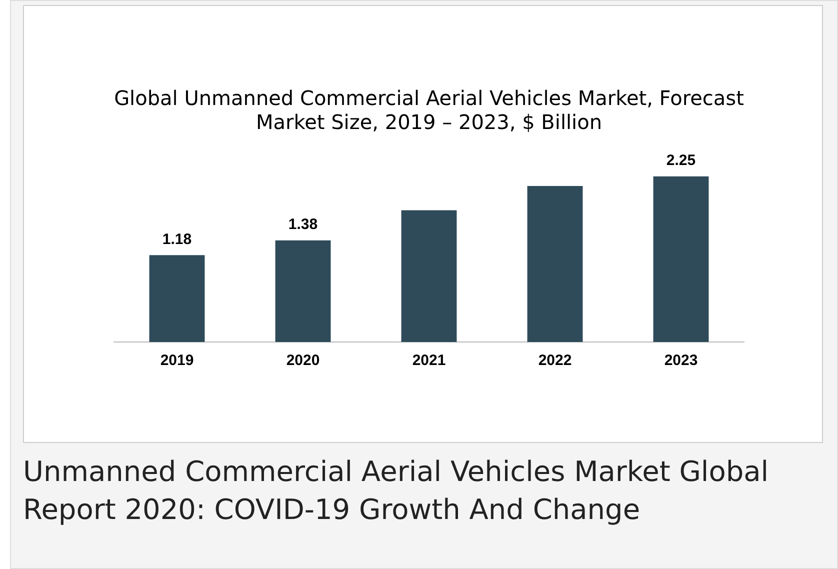 The width and height of the screenshot is (838, 569). I want to click on x-tick-label: 2020, so click(303, 361).